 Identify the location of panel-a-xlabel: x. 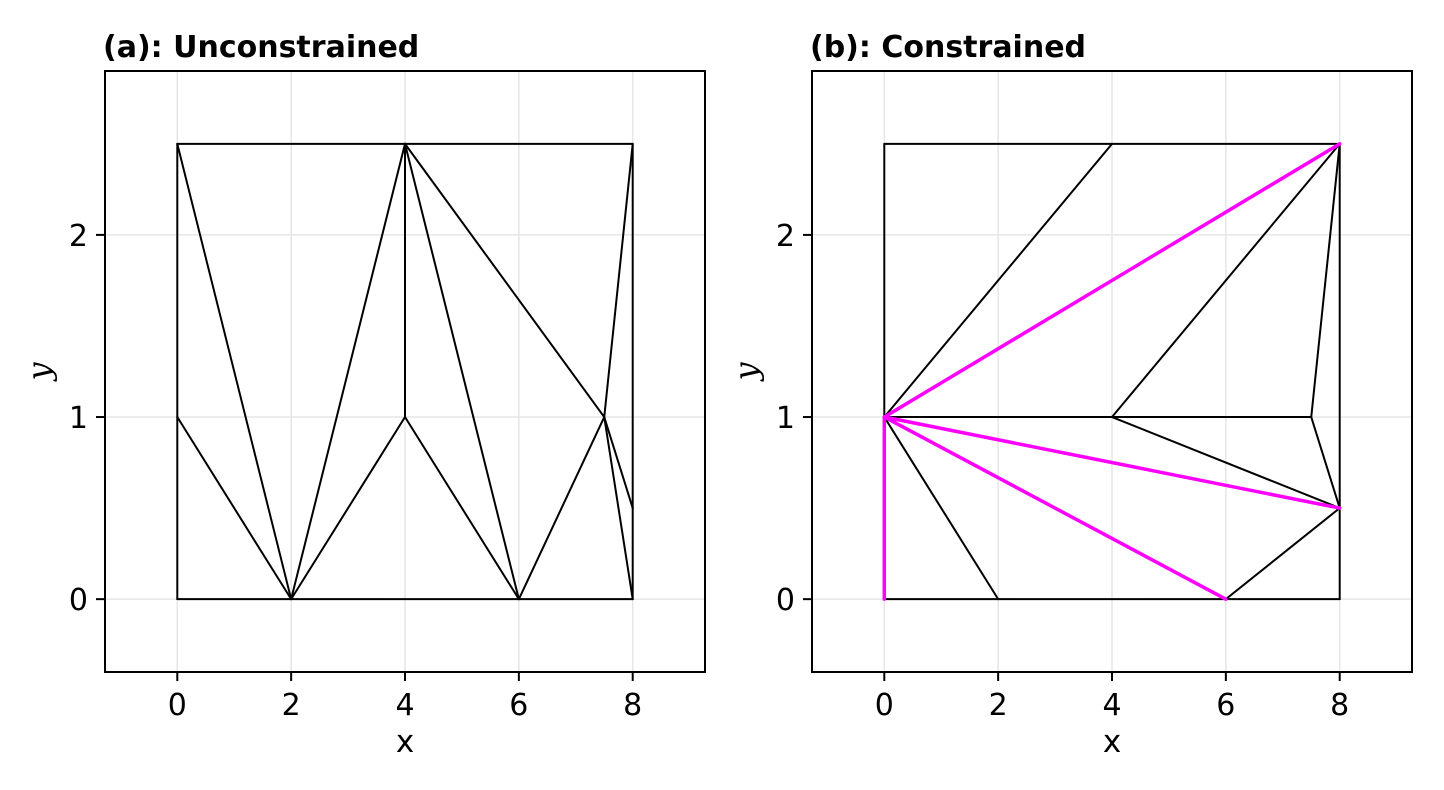
(405, 742).